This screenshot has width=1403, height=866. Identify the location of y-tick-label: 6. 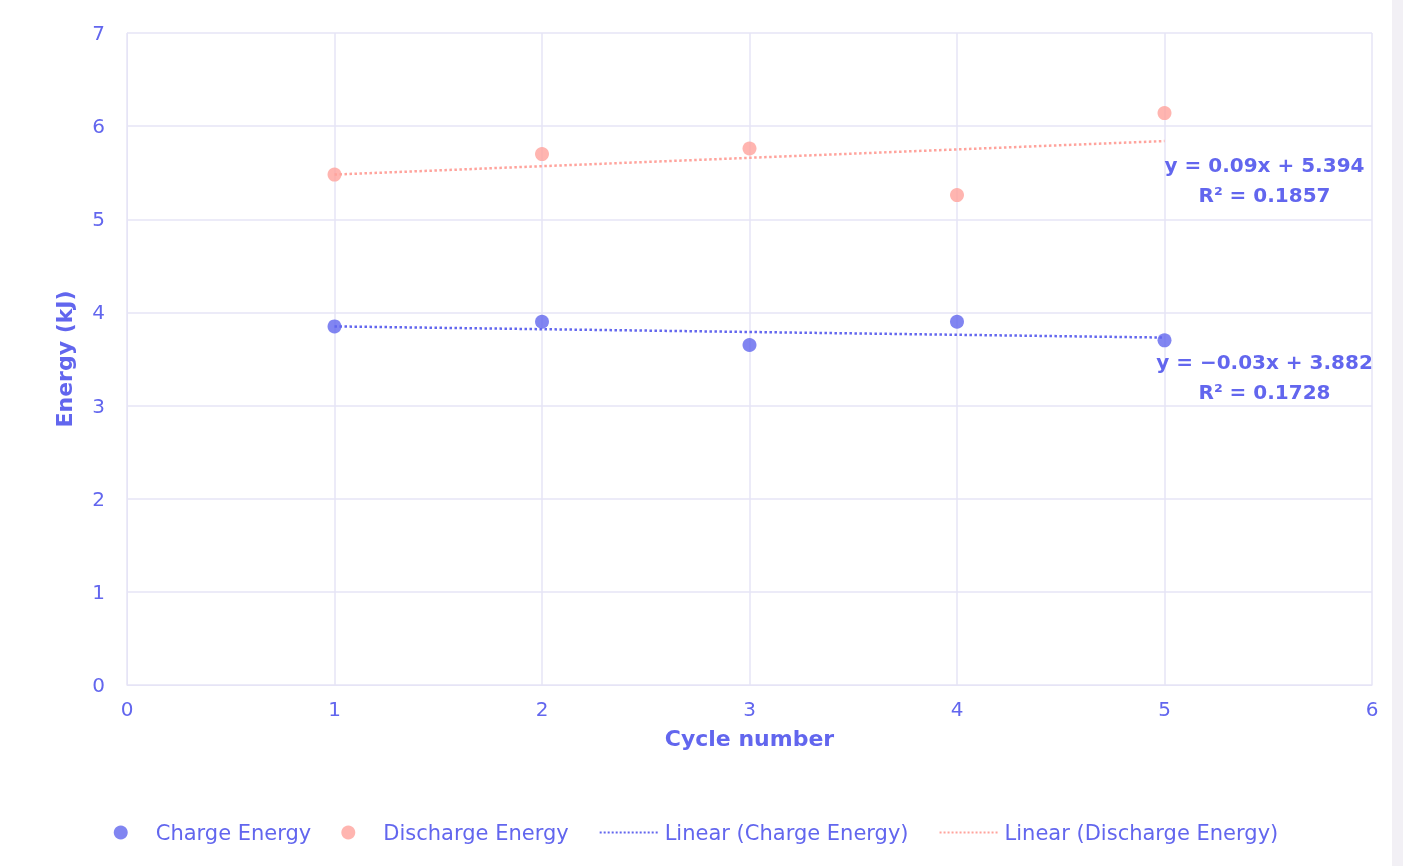
(98, 126).